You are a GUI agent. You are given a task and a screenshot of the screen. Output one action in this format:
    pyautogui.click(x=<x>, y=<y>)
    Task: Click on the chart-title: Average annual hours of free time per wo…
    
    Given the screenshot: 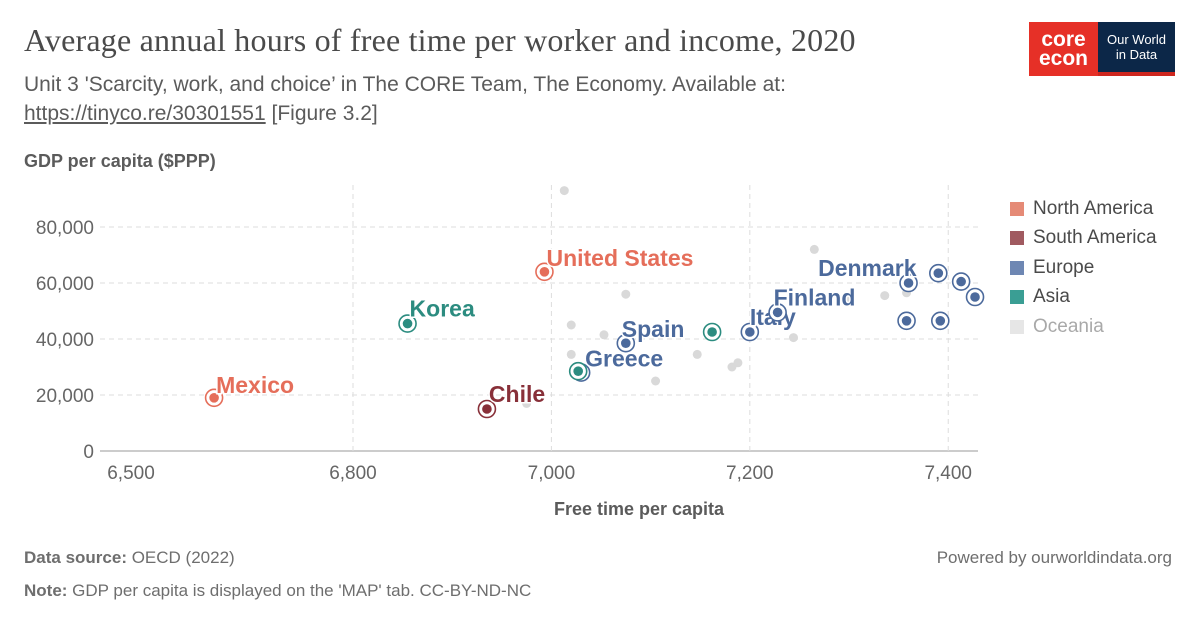 What is the action you would take?
    pyautogui.click(x=440, y=40)
    